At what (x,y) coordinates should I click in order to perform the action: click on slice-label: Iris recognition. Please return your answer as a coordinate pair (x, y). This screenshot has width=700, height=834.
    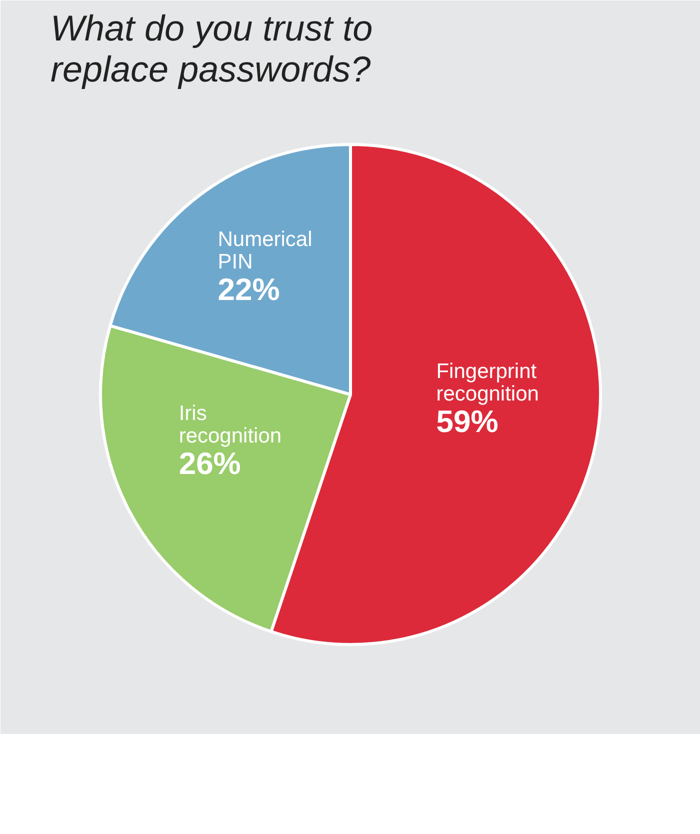
    Looking at the image, I should click on (230, 425).